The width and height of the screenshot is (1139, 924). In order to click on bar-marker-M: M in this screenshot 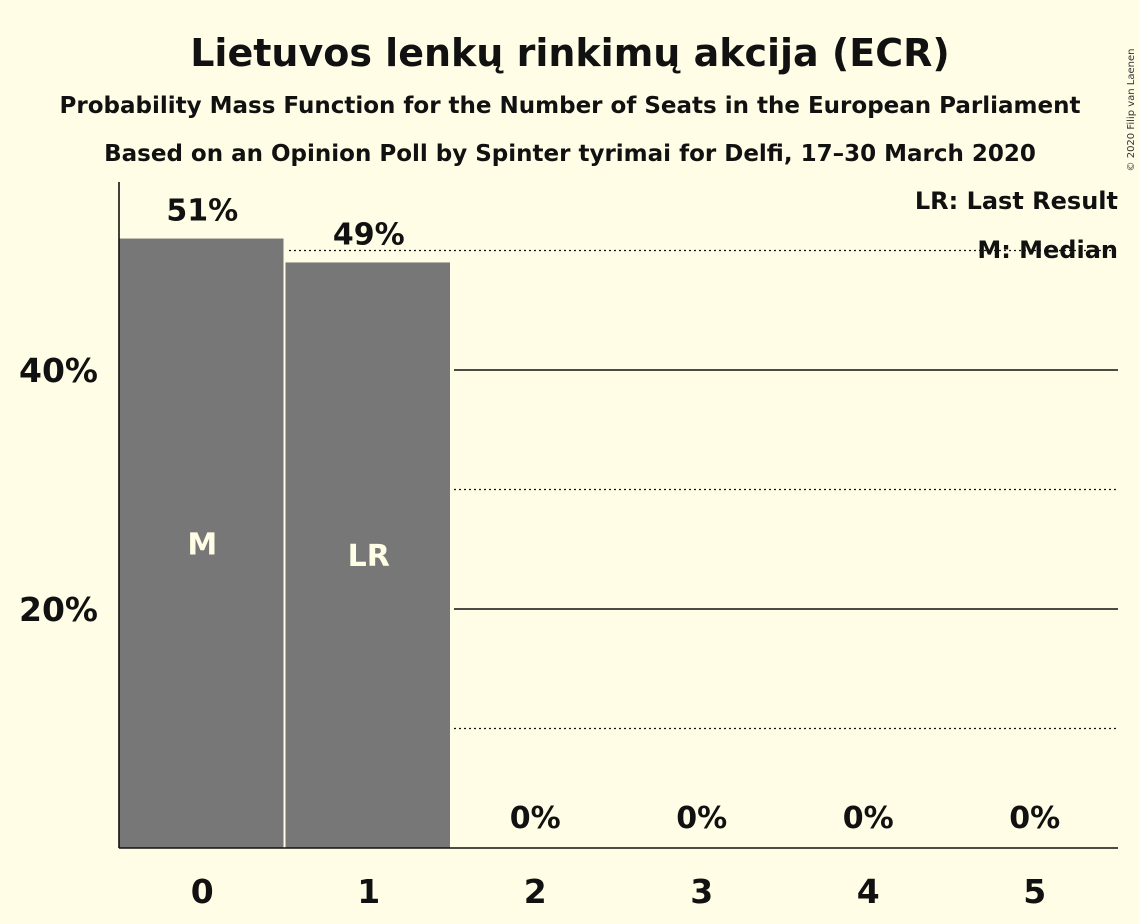, I will do `click(202, 544)`.